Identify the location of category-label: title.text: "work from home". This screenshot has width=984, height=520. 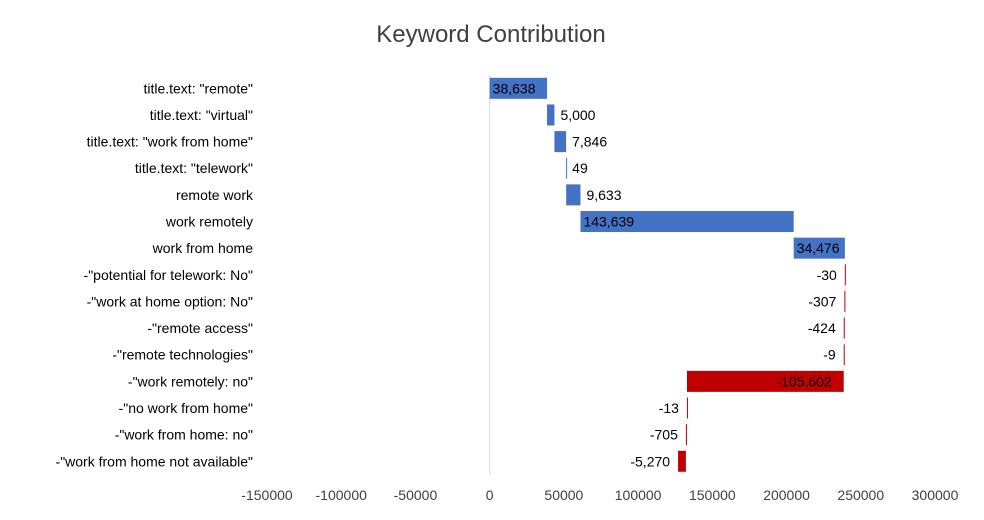
(170, 142).